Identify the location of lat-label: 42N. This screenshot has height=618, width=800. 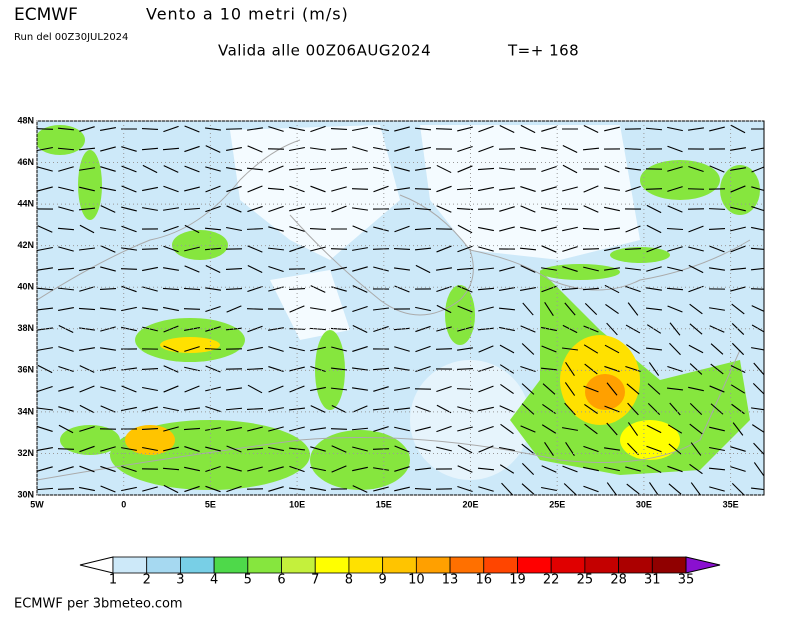
(25, 245).